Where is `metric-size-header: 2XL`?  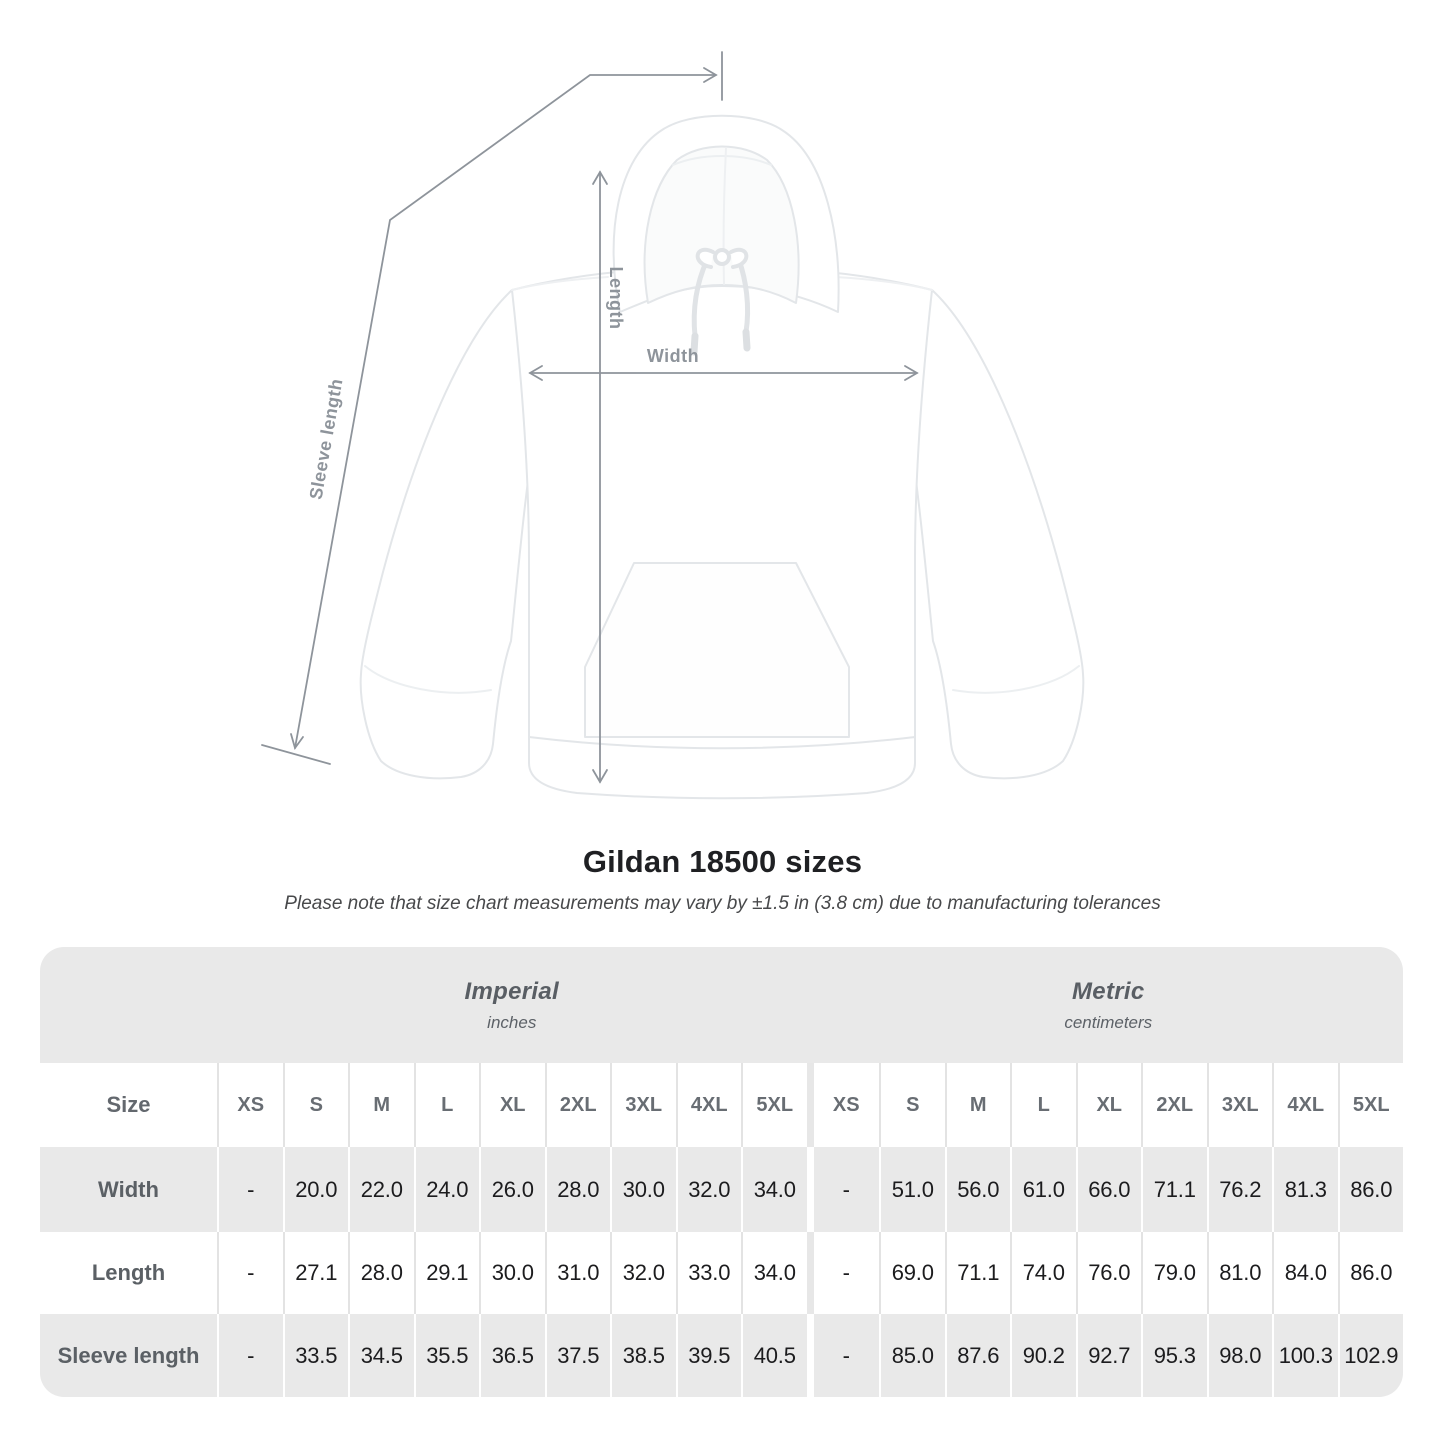
metric-size-header: 2XL is located at coordinates (1174, 1105).